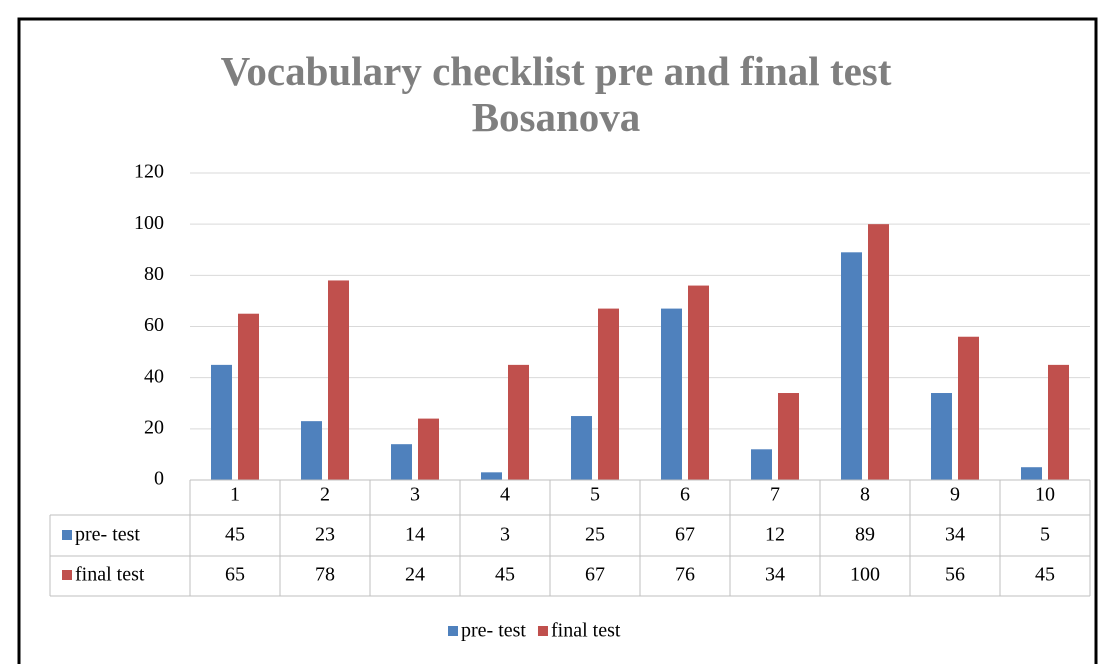  What do you see at coordinates (505, 495) in the screenshot?
I see `x-tick-label: 4` at bounding box center [505, 495].